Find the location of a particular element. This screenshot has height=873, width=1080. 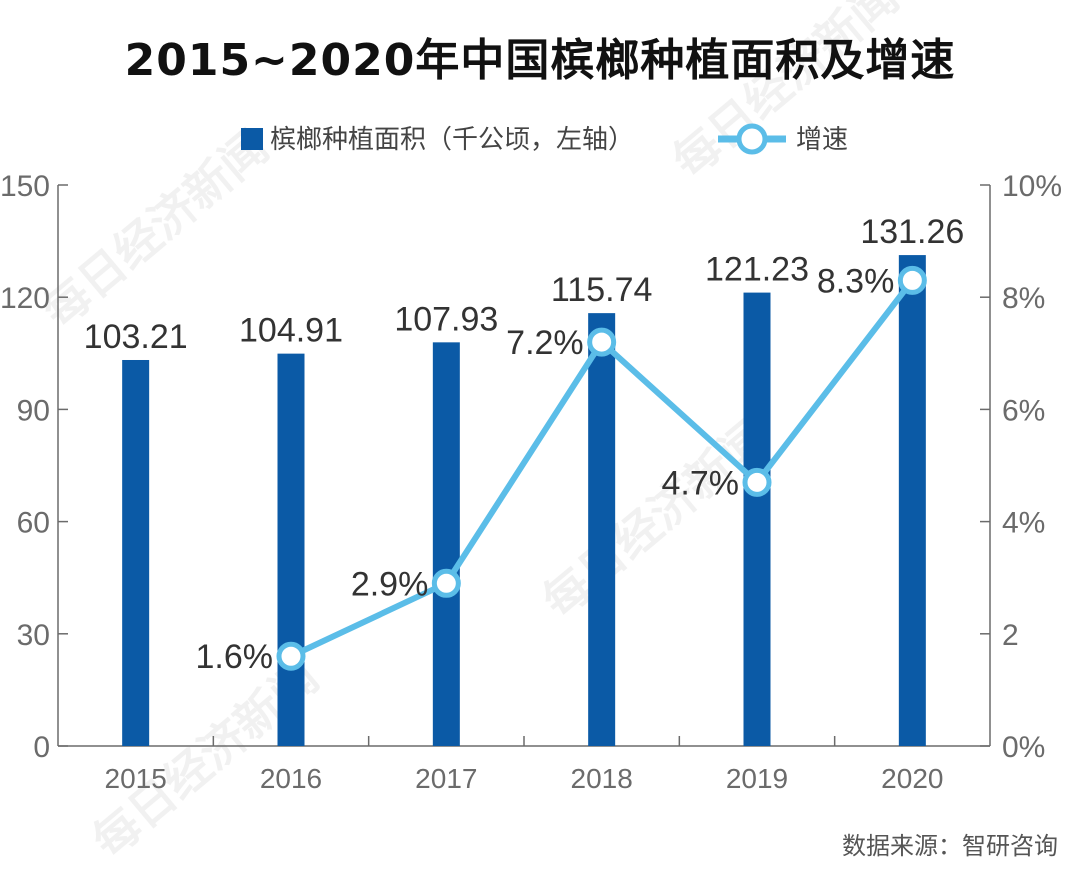

x-tick-label: 2018 is located at coordinates (602, 778).